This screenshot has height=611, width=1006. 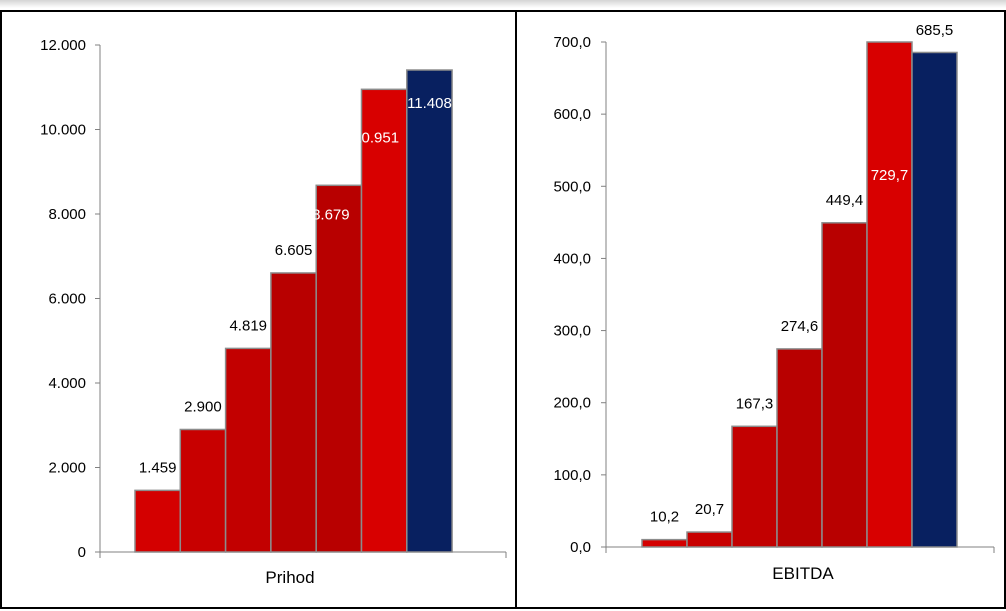 What do you see at coordinates (376, 137) in the screenshot?
I see `data-label: 10.951` at bounding box center [376, 137].